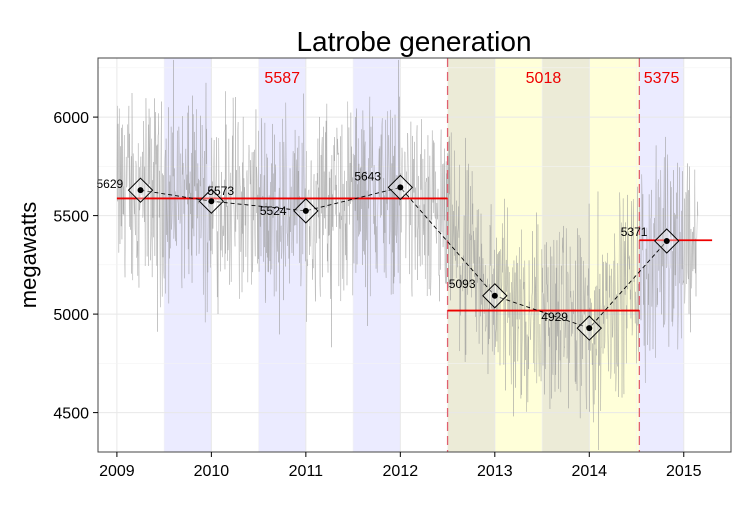 The width and height of the screenshot is (754, 527). Describe the element at coordinates (28, 255) in the screenshot. I see `y-axis-label: megawatts` at that location.